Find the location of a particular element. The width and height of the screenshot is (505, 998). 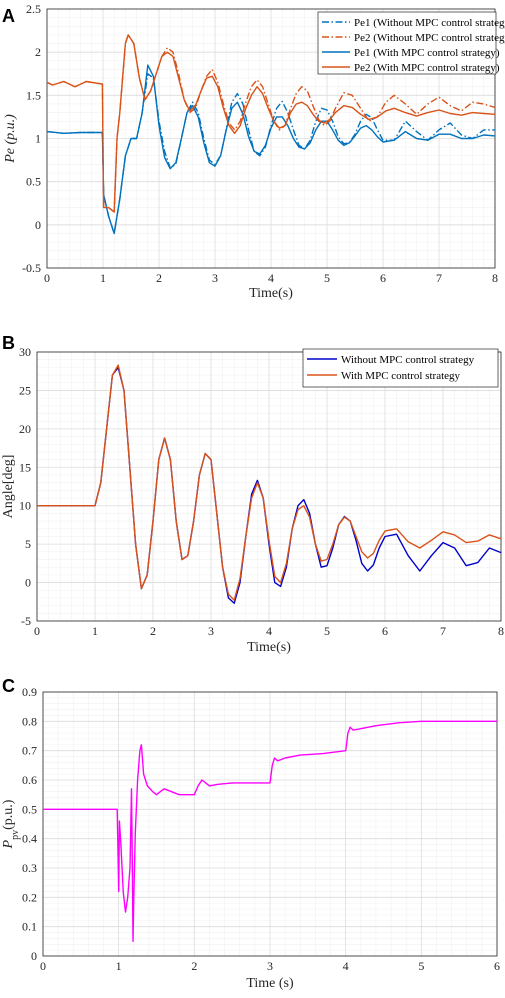

panel-c-x-ticks: 0 1 2 3 4 5 6 is located at coordinates (270, 966).